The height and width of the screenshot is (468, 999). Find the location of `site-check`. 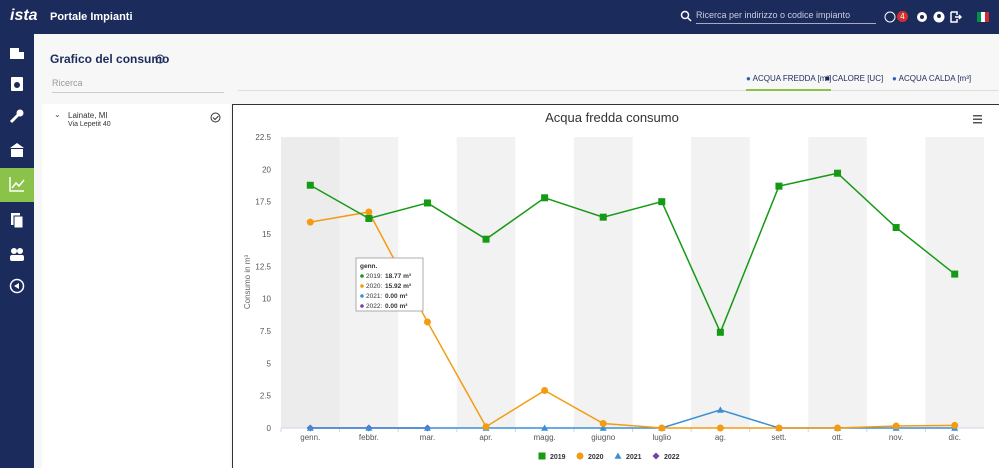

site-check is located at coordinates (215, 117).